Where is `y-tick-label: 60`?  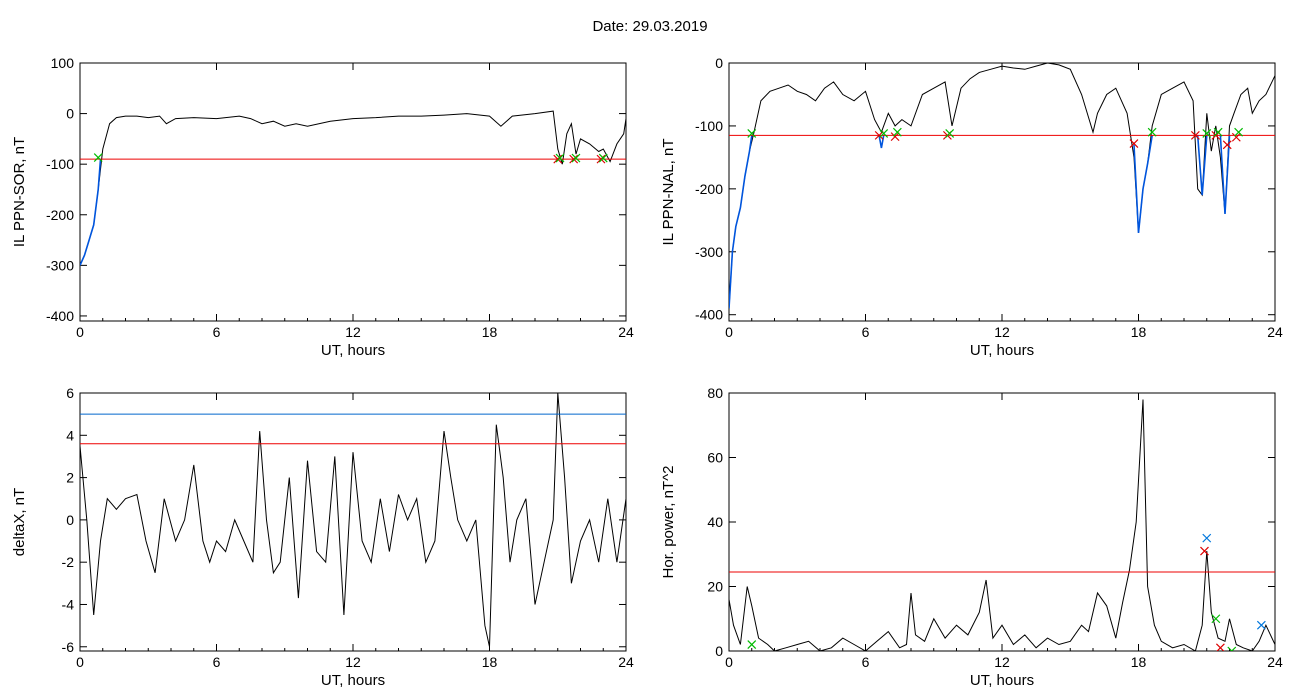
y-tick-label: 60 is located at coordinates (715, 458).